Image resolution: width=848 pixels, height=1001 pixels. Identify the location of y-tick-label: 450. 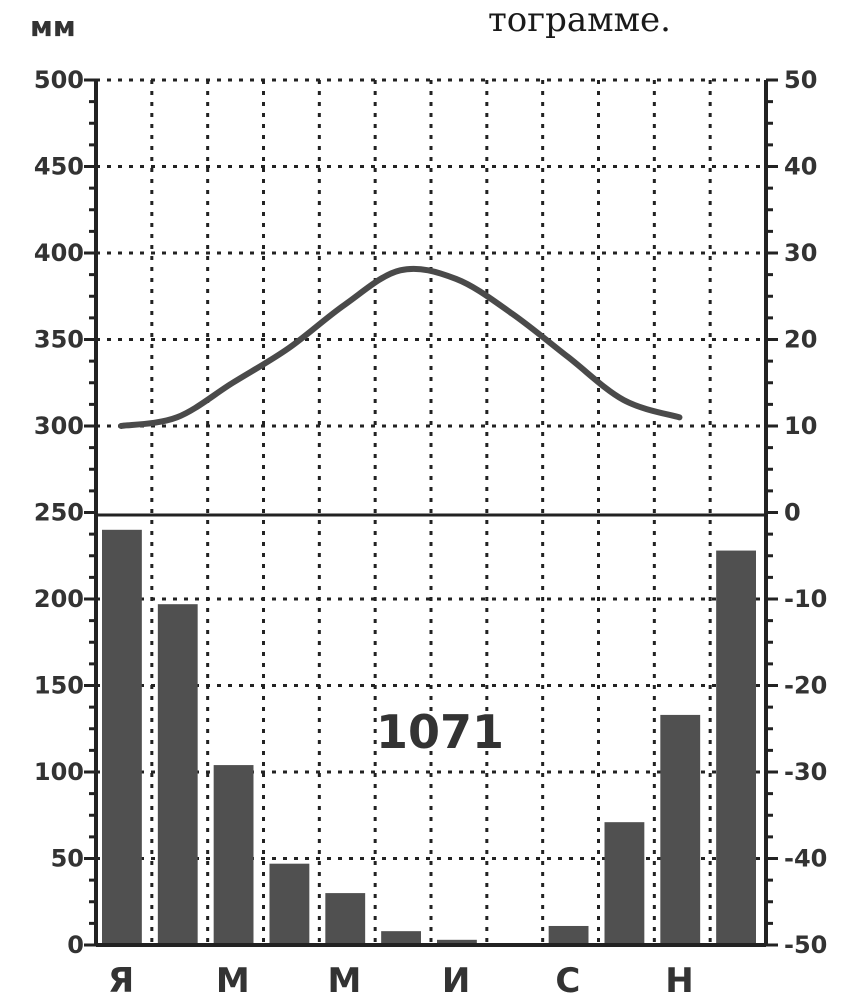
(59, 167).